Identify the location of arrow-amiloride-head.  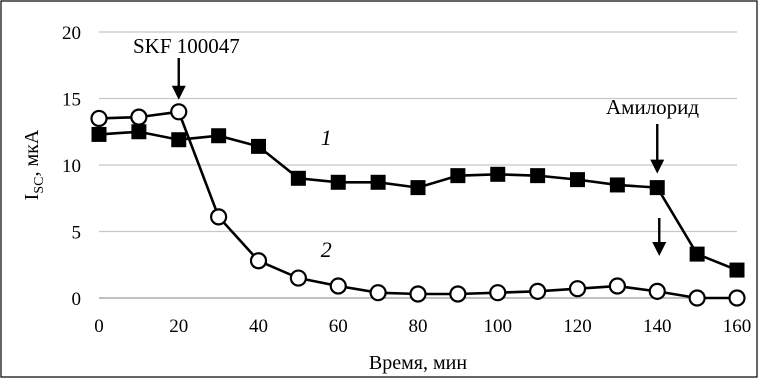
(657, 166).